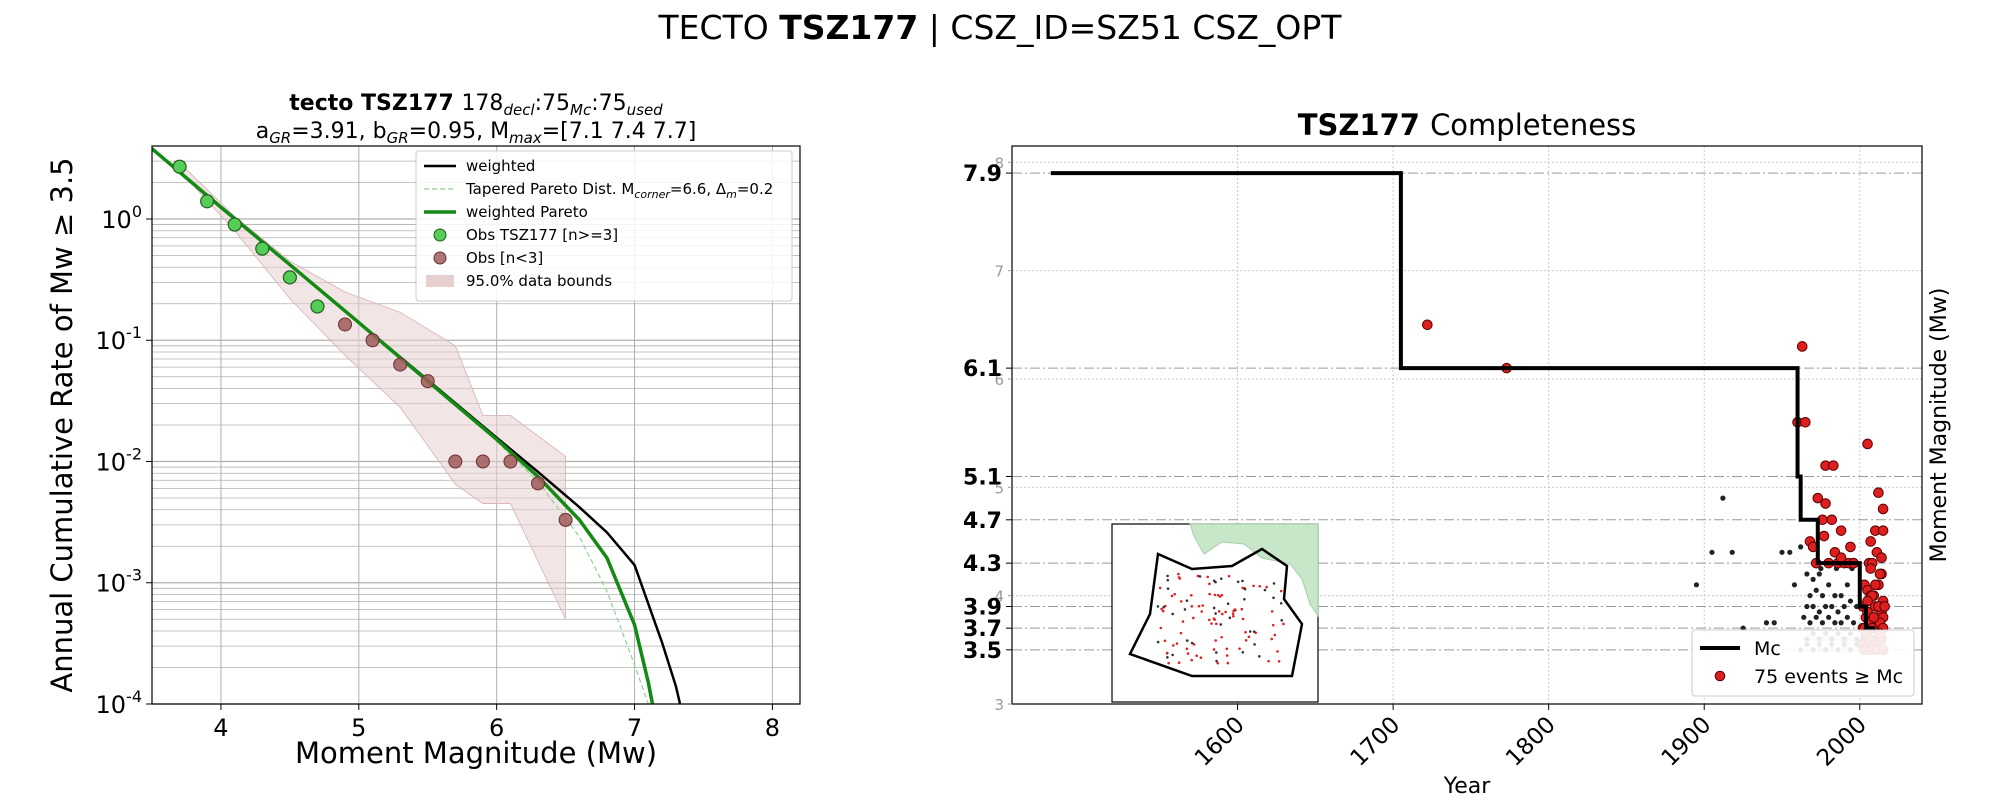 Image resolution: width=2000 pixels, height=800 pixels. What do you see at coordinates (119, 339) in the screenshot?
I see `y-tick-label: 10⁻¹` at bounding box center [119, 339].